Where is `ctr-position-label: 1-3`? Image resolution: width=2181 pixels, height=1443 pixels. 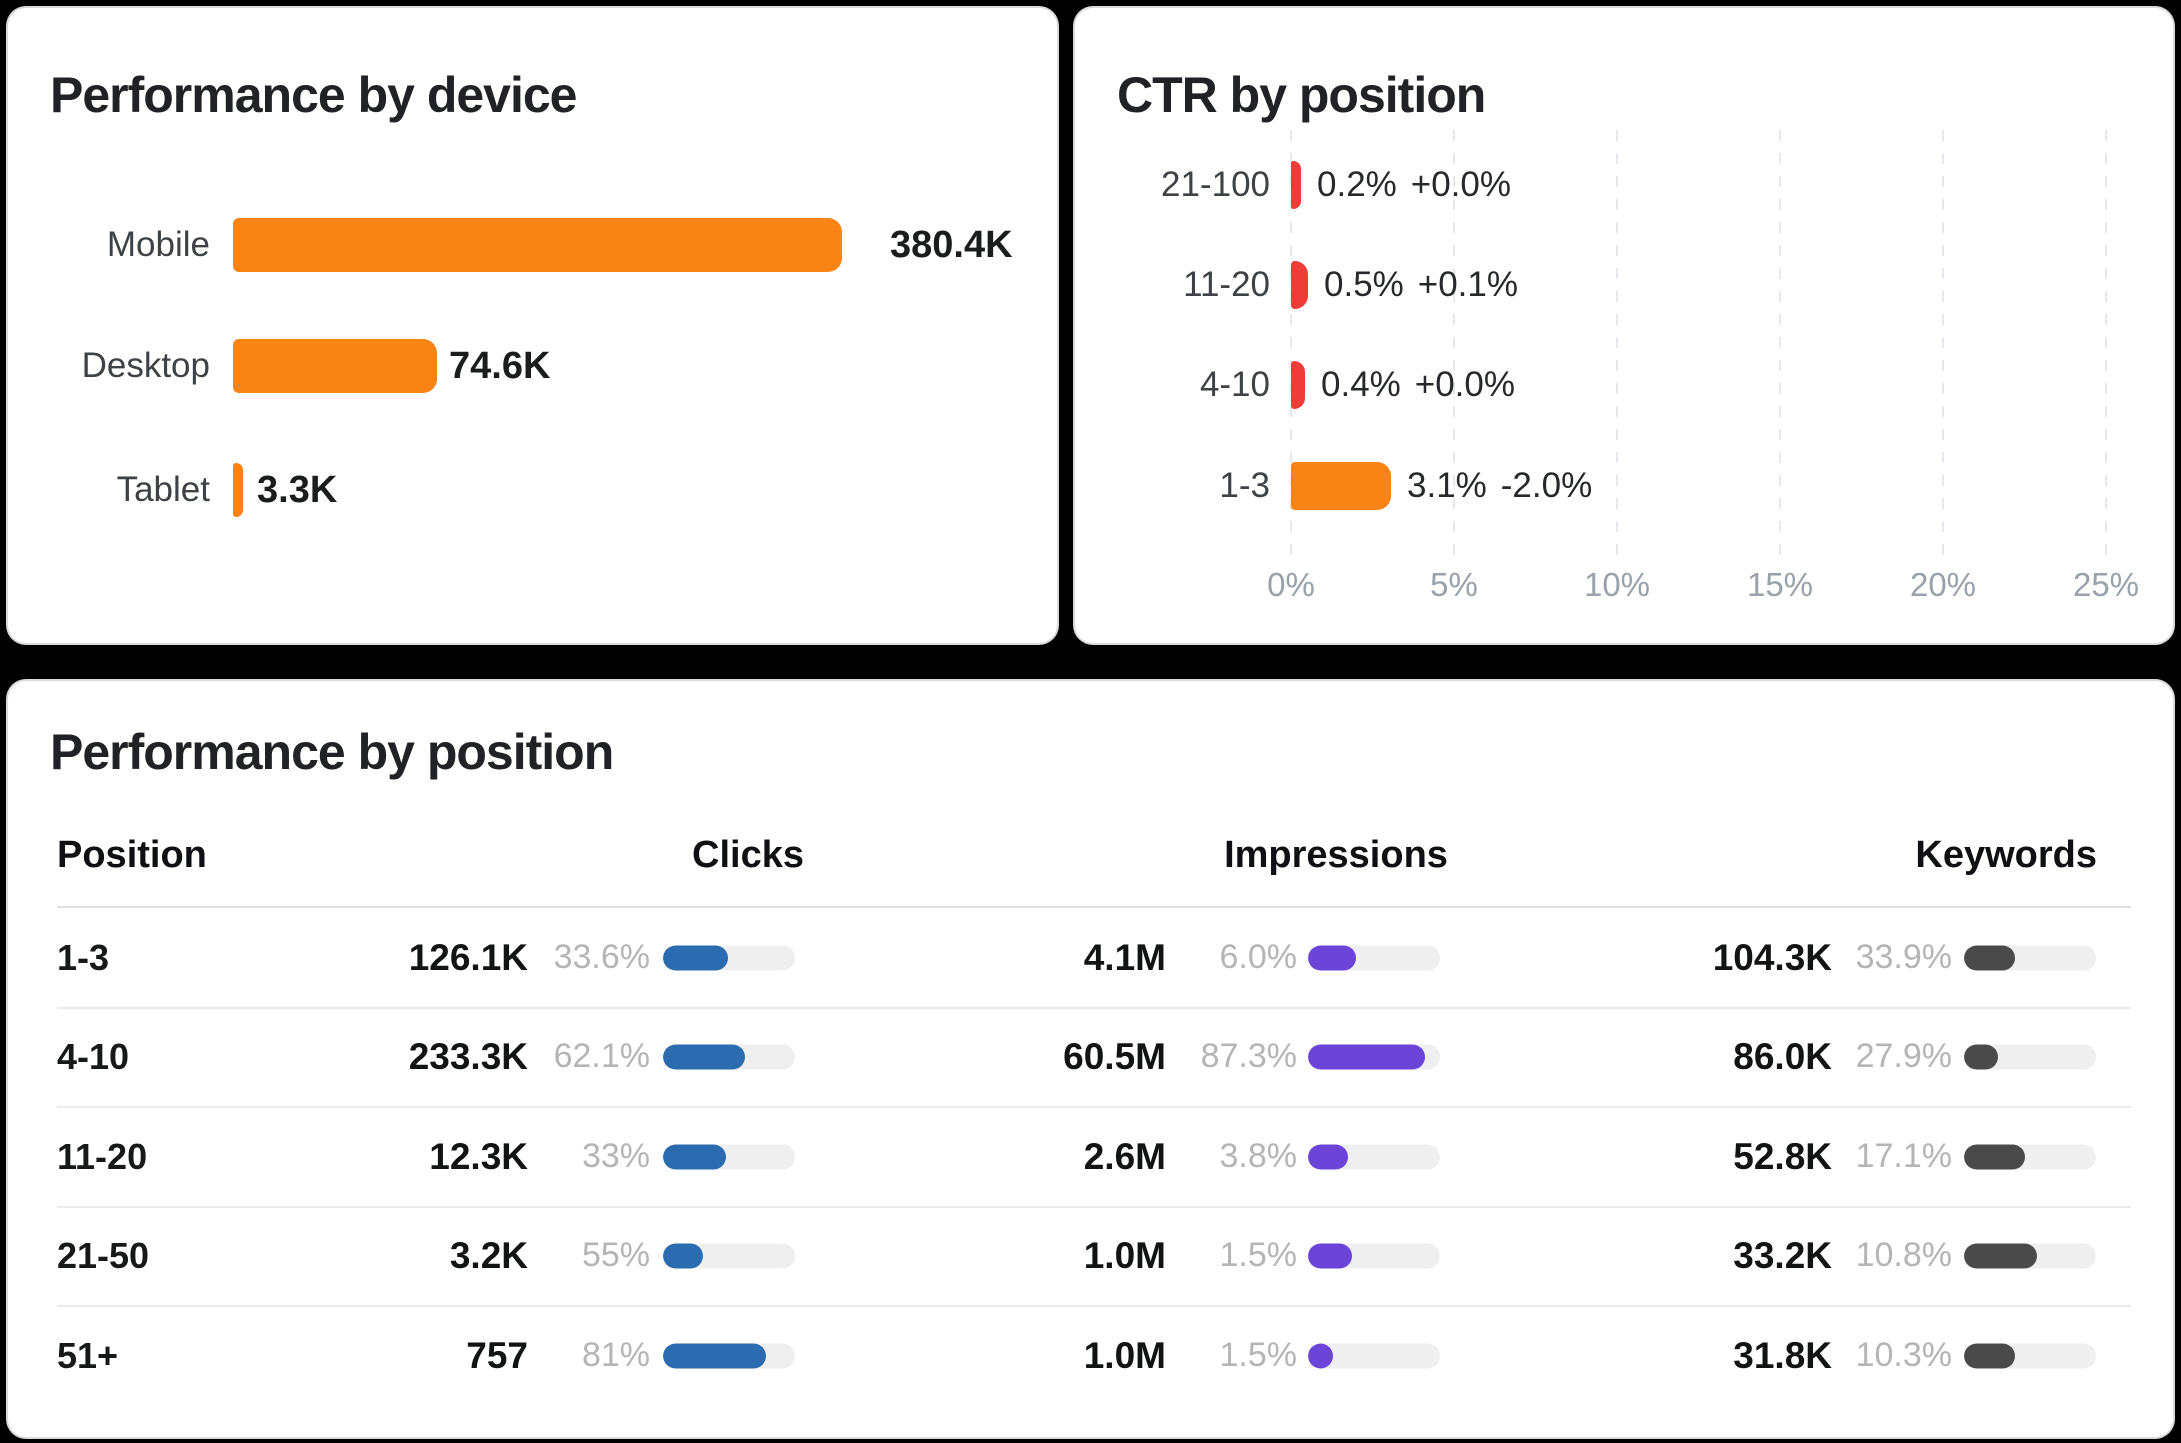
ctr-position-label: 1-3 is located at coordinates (1244, 485).